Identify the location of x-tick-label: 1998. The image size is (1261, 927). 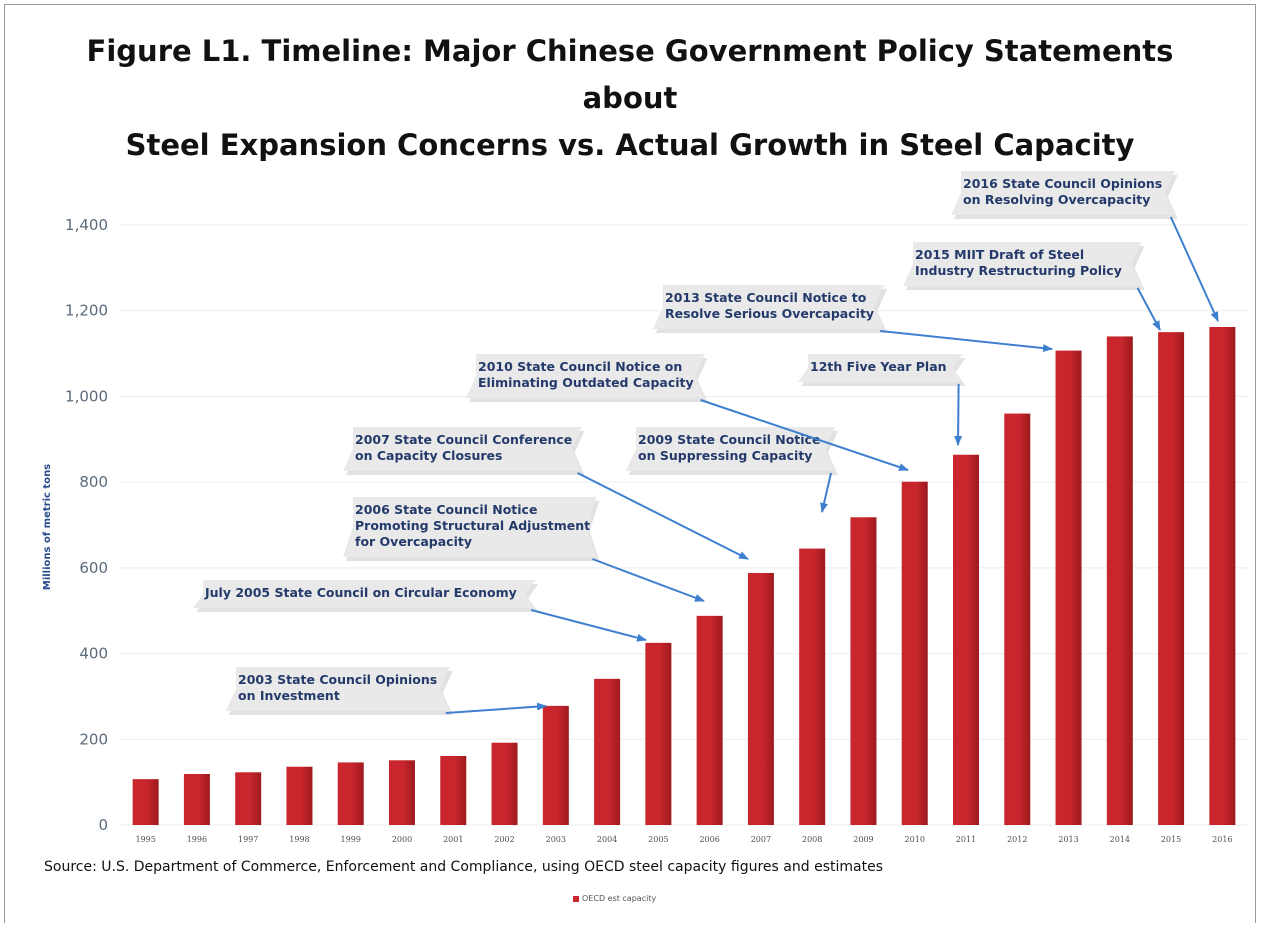
(299, 839).